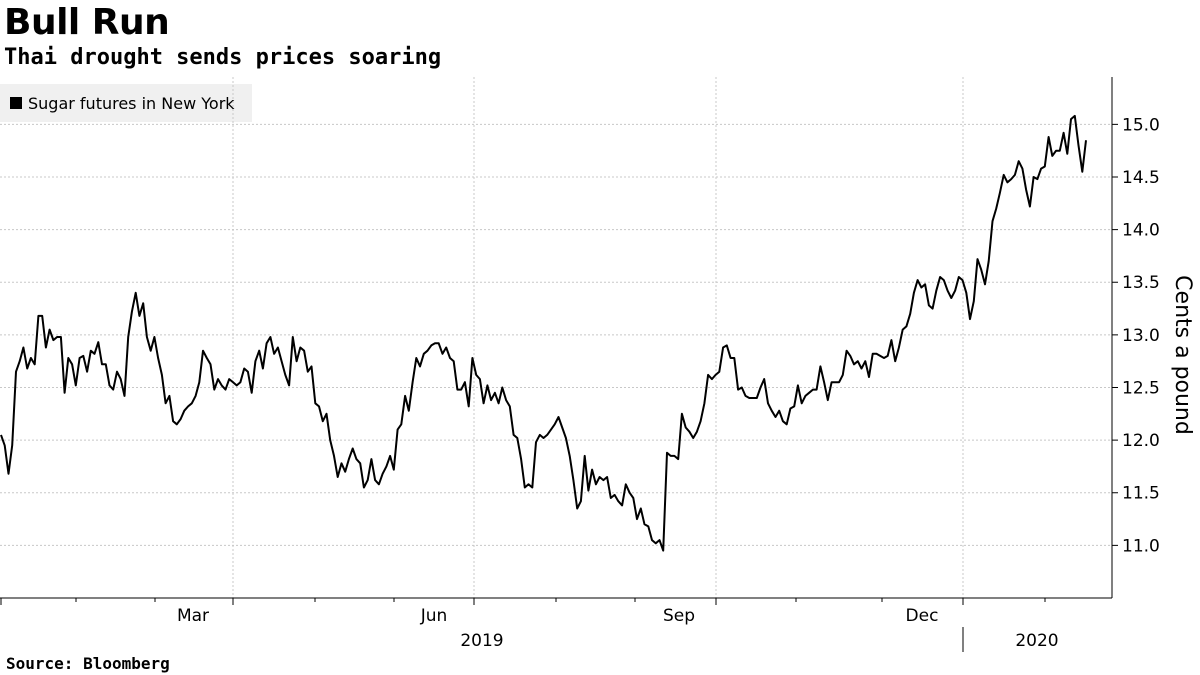 Image resolution: width=1200 pixels, height=675 pixels. What do you see at coordinates (1141, 441) in the screenshot?
I see `y-tick-label: 12.0` at bounding box center [1141, 441].